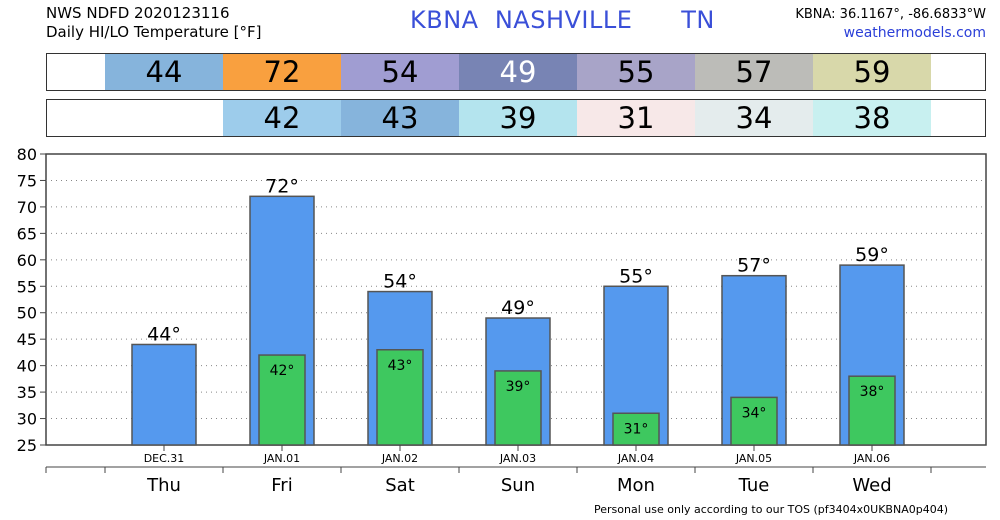  I want to click on y-tick-label: 75, so click(27, 180).